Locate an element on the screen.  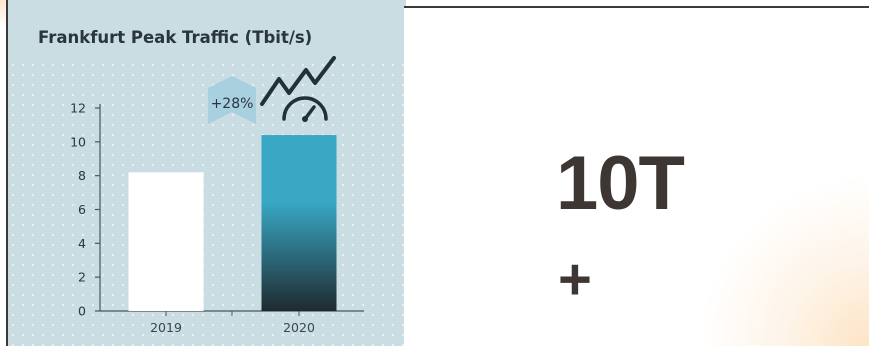
chart-title: Frankfurt Peak Traffic (Tbit/s) is located at coordinates (175, 37).